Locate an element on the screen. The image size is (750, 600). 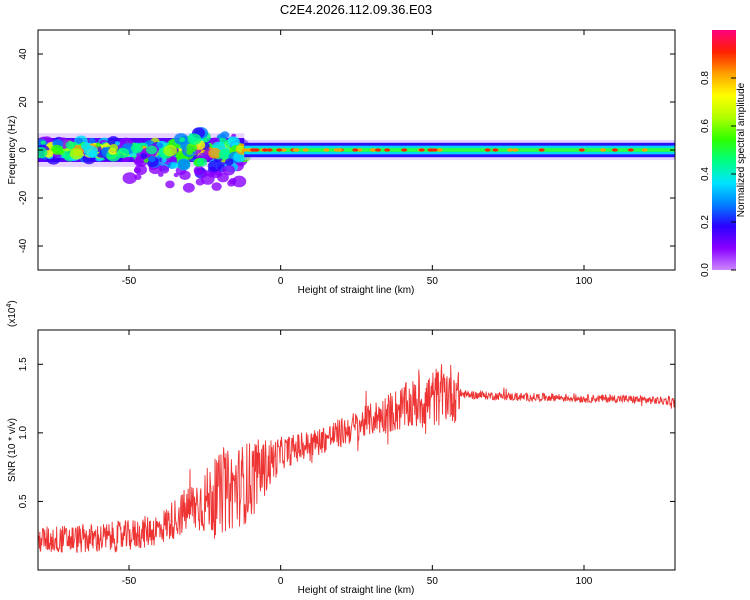
y-tick-label: 20 is located at coordinates (23, 102).